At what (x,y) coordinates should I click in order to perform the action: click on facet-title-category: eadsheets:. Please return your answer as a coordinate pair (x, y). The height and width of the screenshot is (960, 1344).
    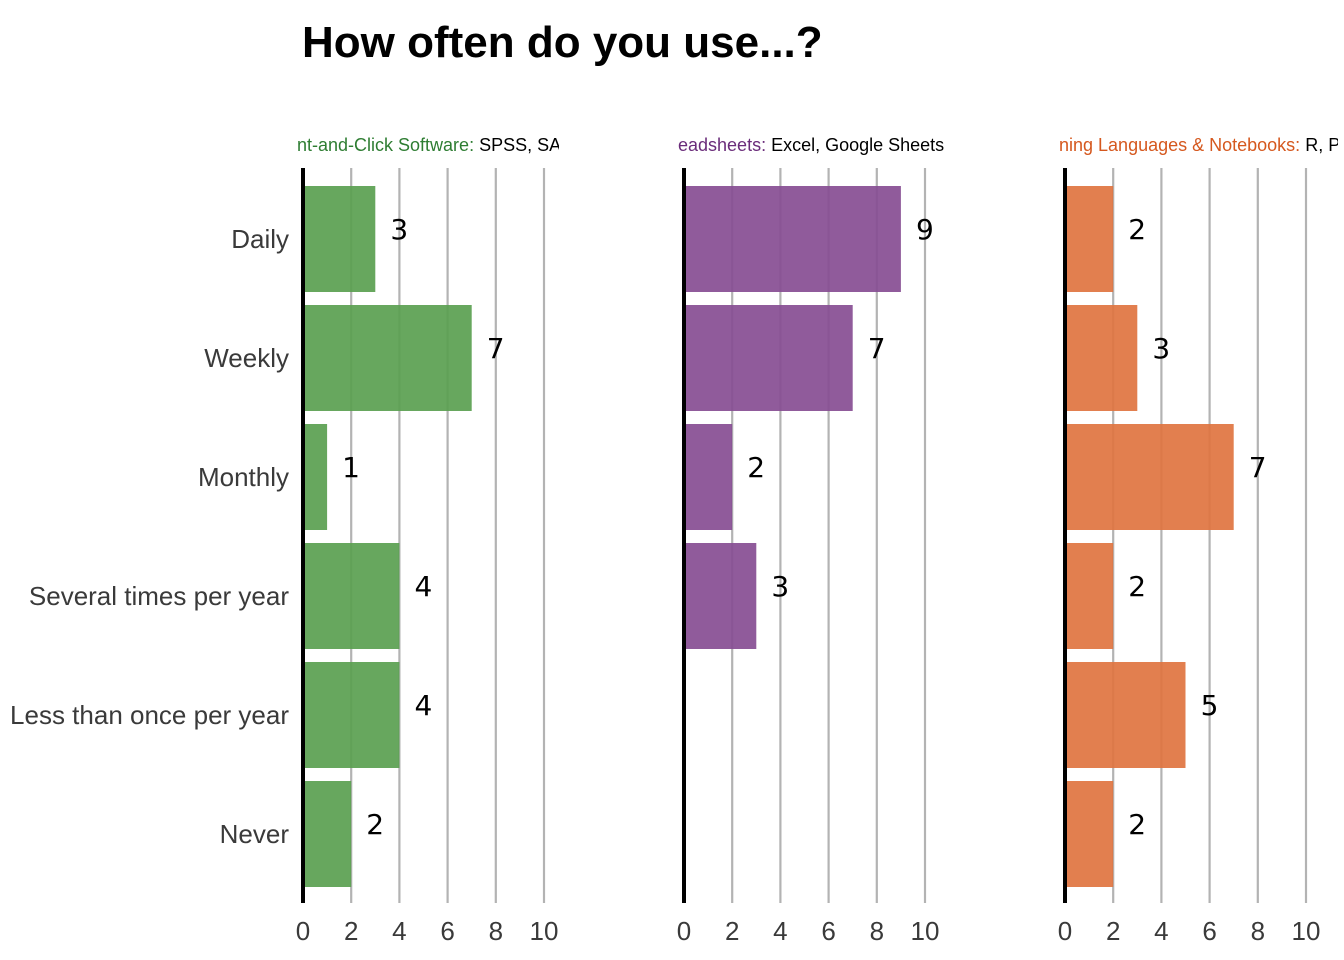
    Looking at the image, I should click on (722, 145).